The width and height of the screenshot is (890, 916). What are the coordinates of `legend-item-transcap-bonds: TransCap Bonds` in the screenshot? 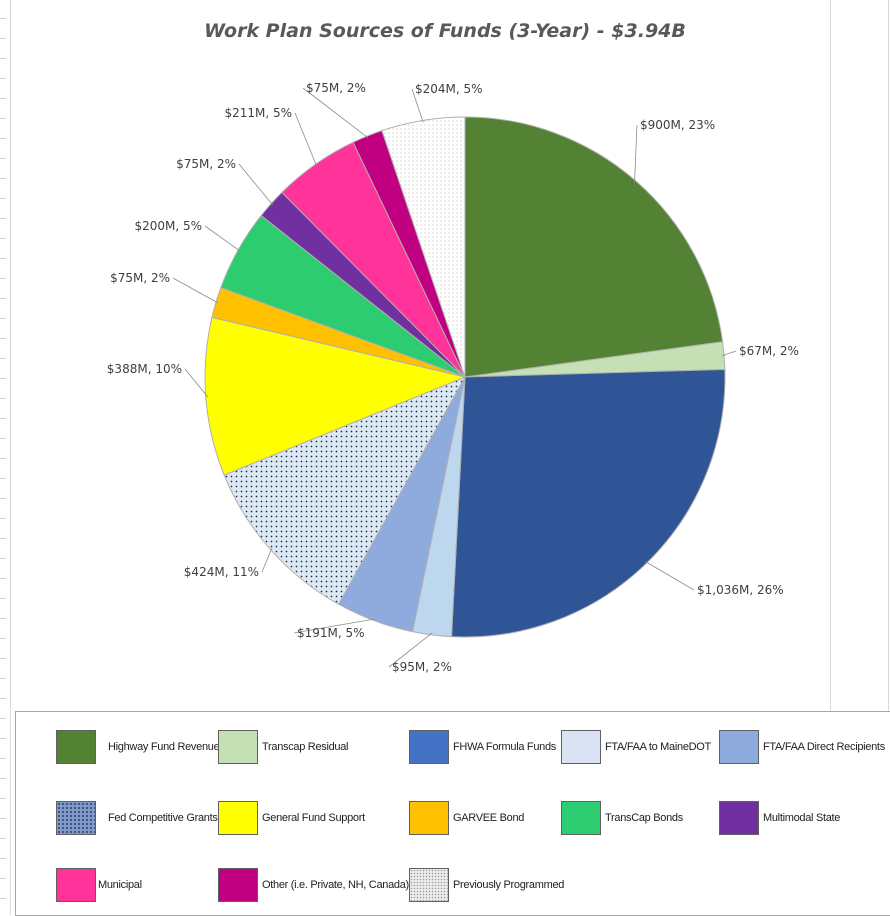 It's located at (622, 818).